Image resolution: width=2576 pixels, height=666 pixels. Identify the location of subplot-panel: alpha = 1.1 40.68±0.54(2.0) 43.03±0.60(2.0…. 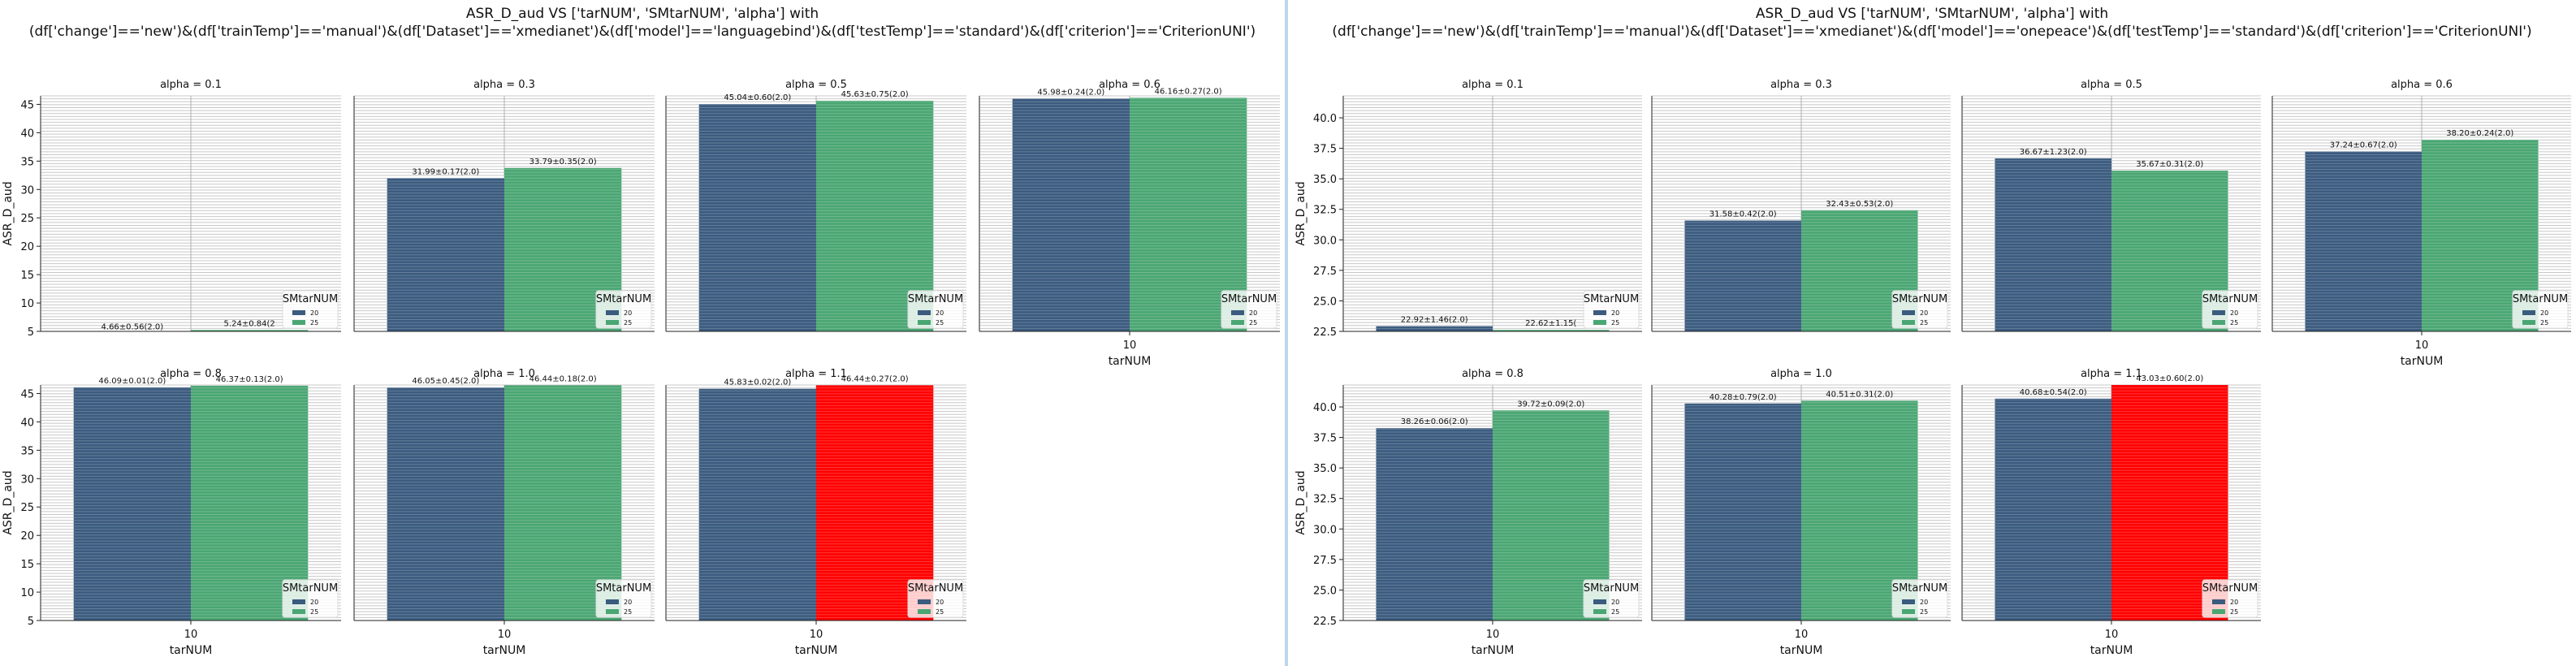
(2111, 512).